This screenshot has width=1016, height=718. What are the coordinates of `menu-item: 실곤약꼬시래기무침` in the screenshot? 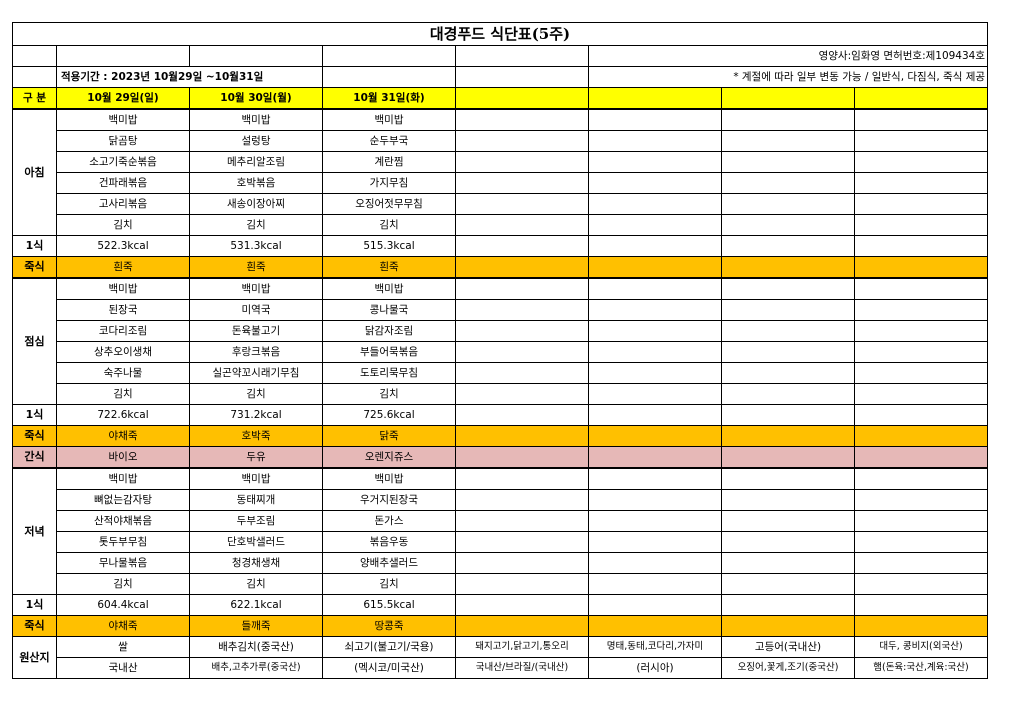 It's located at (256, 373).